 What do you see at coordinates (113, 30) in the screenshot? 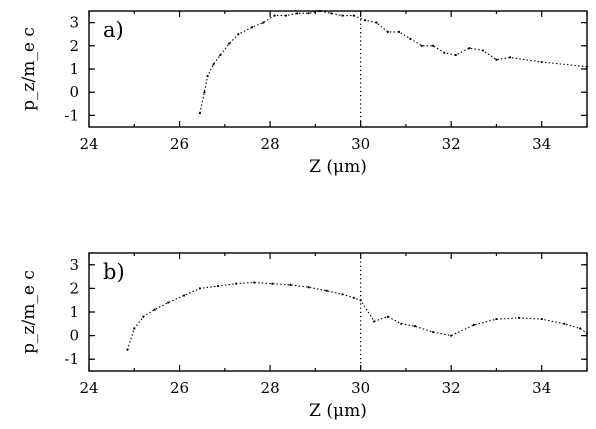
I see `panel-label: a)` at bounding box center [113, 30].